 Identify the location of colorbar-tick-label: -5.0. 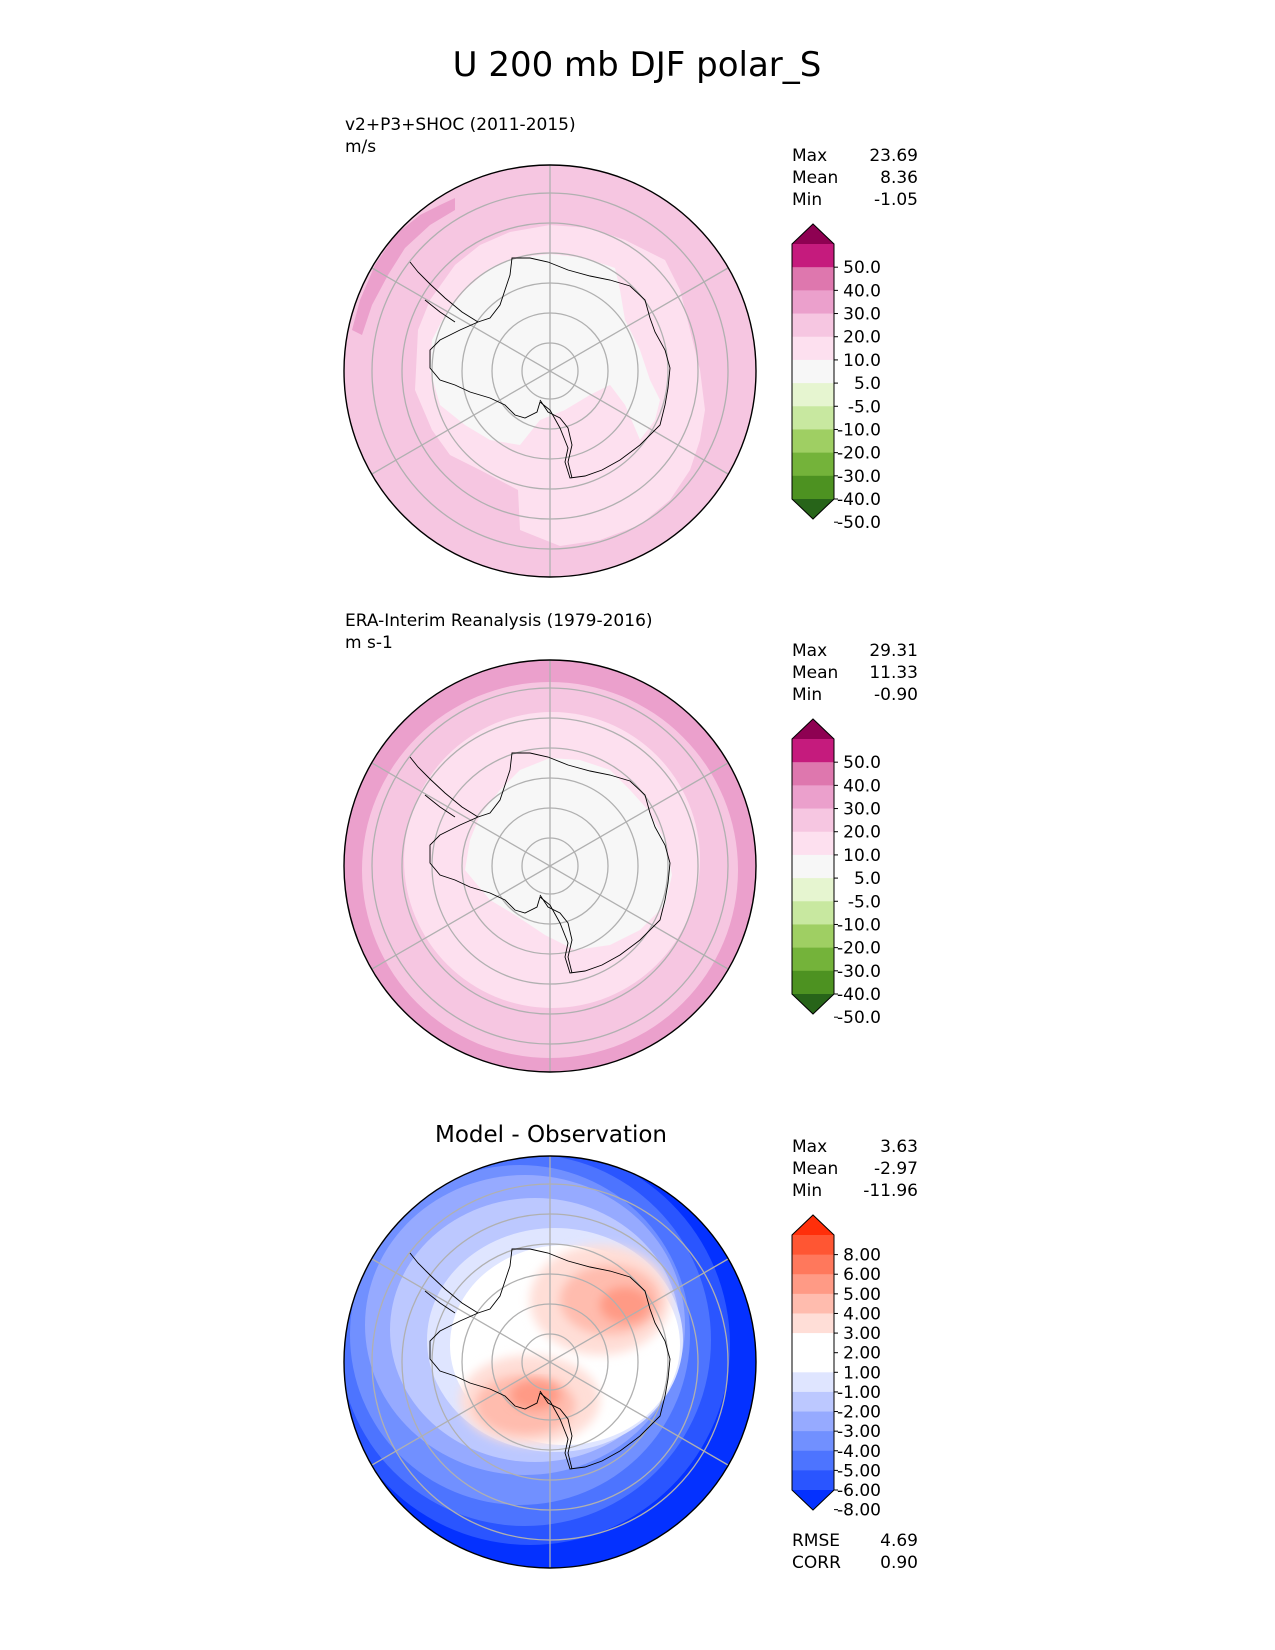
(864, 902).